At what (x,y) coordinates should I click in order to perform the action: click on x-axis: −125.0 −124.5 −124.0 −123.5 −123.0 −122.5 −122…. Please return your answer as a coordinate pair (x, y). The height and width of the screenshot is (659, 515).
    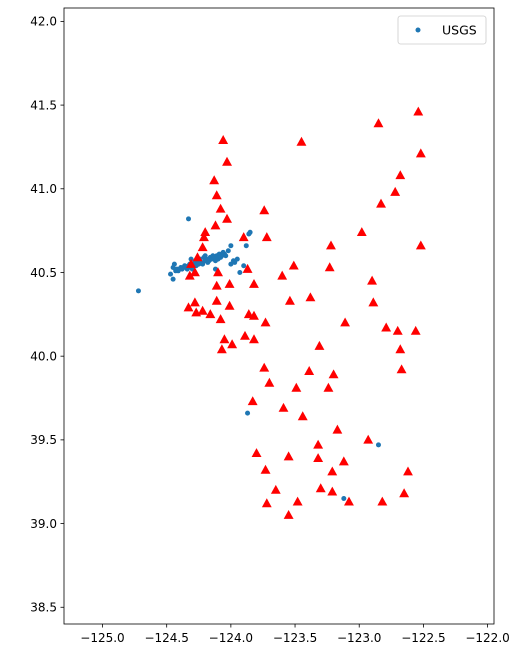
    Looking at the image, I should click on (295, 634).